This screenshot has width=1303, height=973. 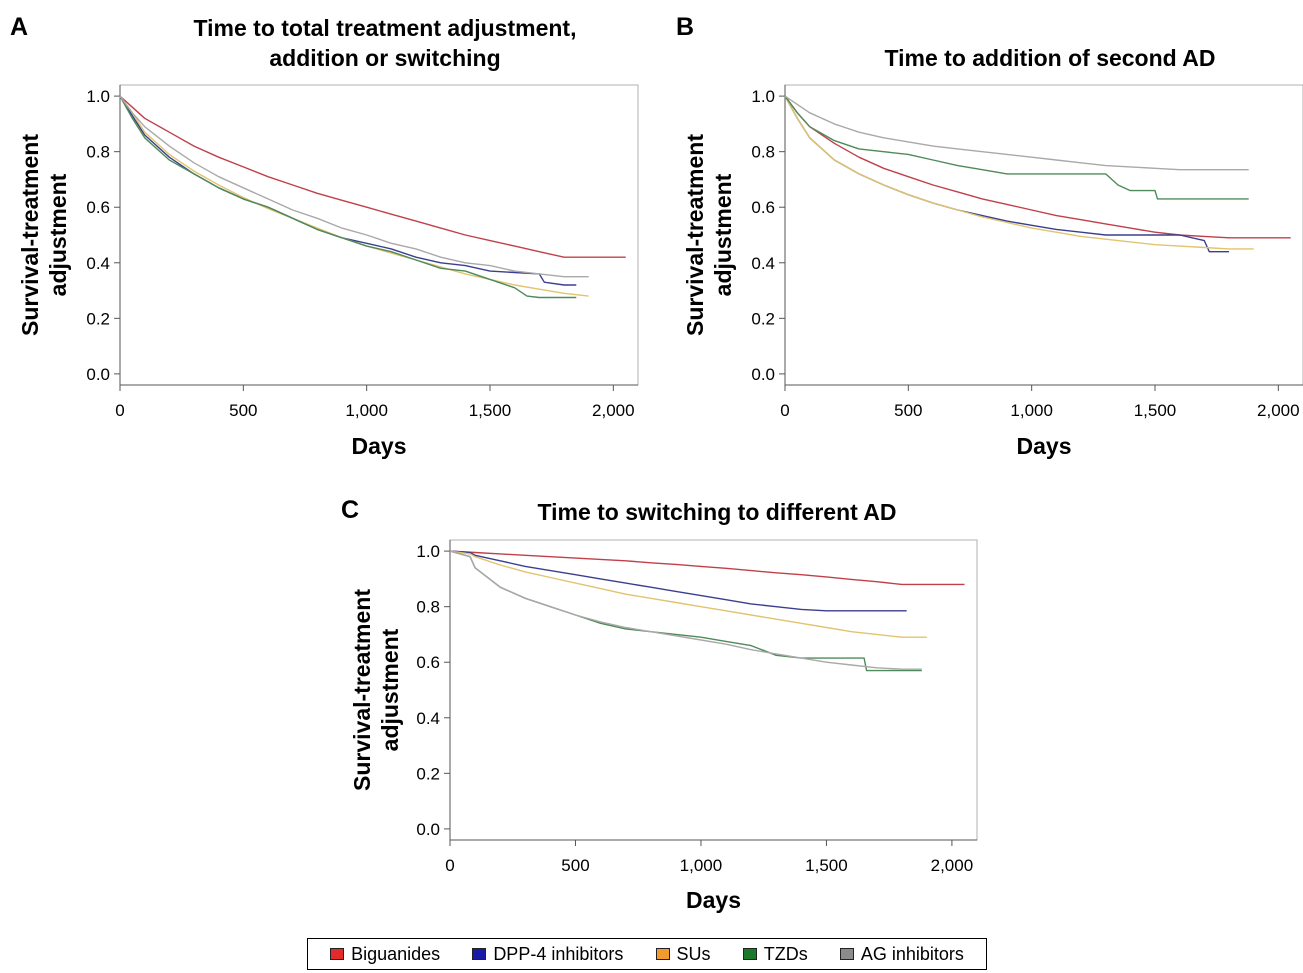 I want to click on legend-label: Biguanides, so click(x=396, y=953).